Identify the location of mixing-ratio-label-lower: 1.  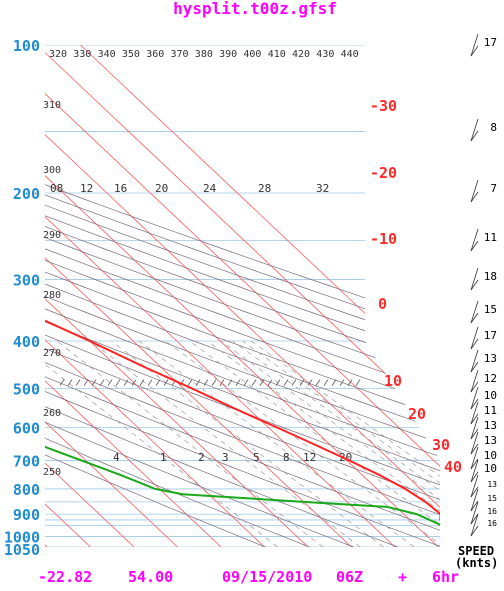
(163, 457).